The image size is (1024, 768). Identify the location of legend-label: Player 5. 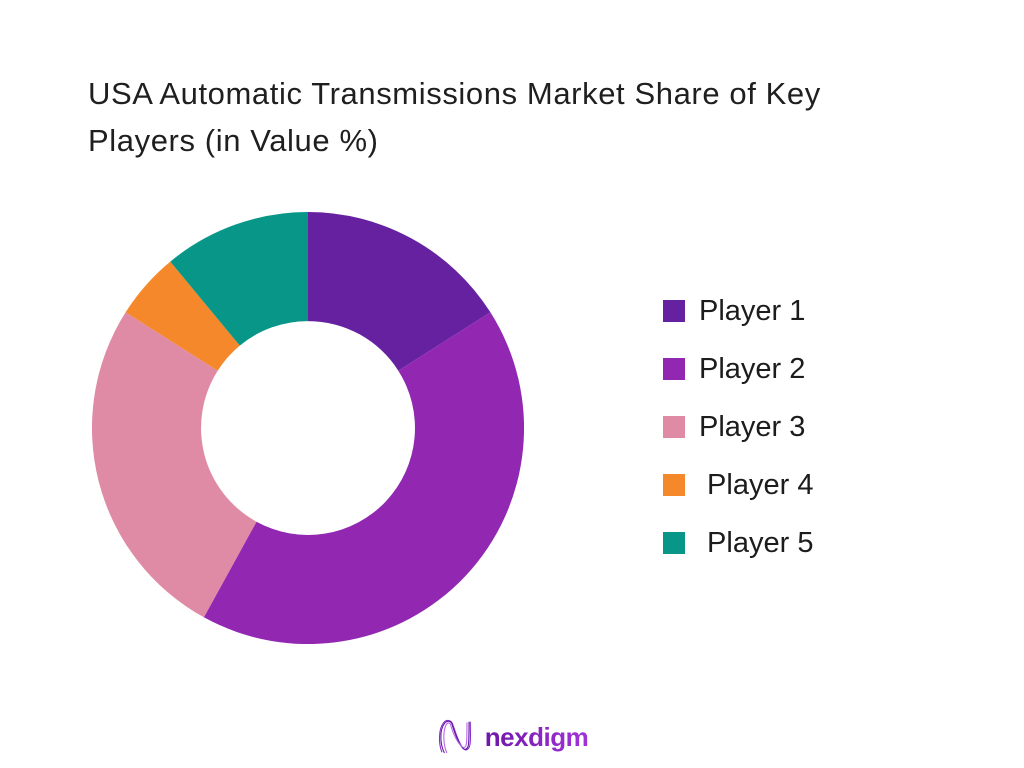
(756, 542).